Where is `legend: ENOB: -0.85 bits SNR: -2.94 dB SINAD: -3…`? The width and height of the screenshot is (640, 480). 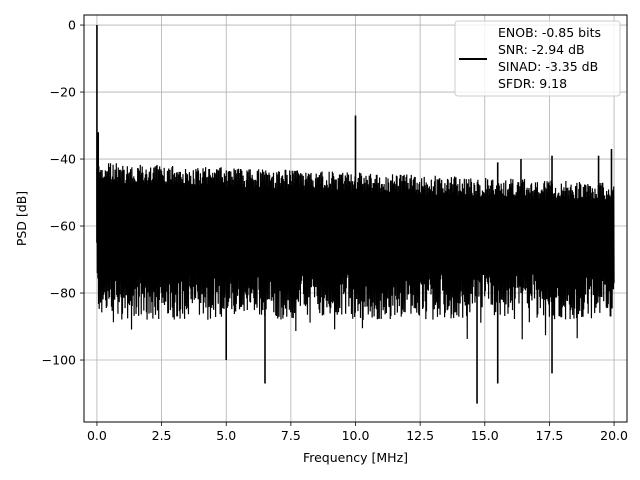
legend: ENOB: -0.85 bits SNR: -2.94 dB SINAD: -3… is located at coordinates (537, 58).